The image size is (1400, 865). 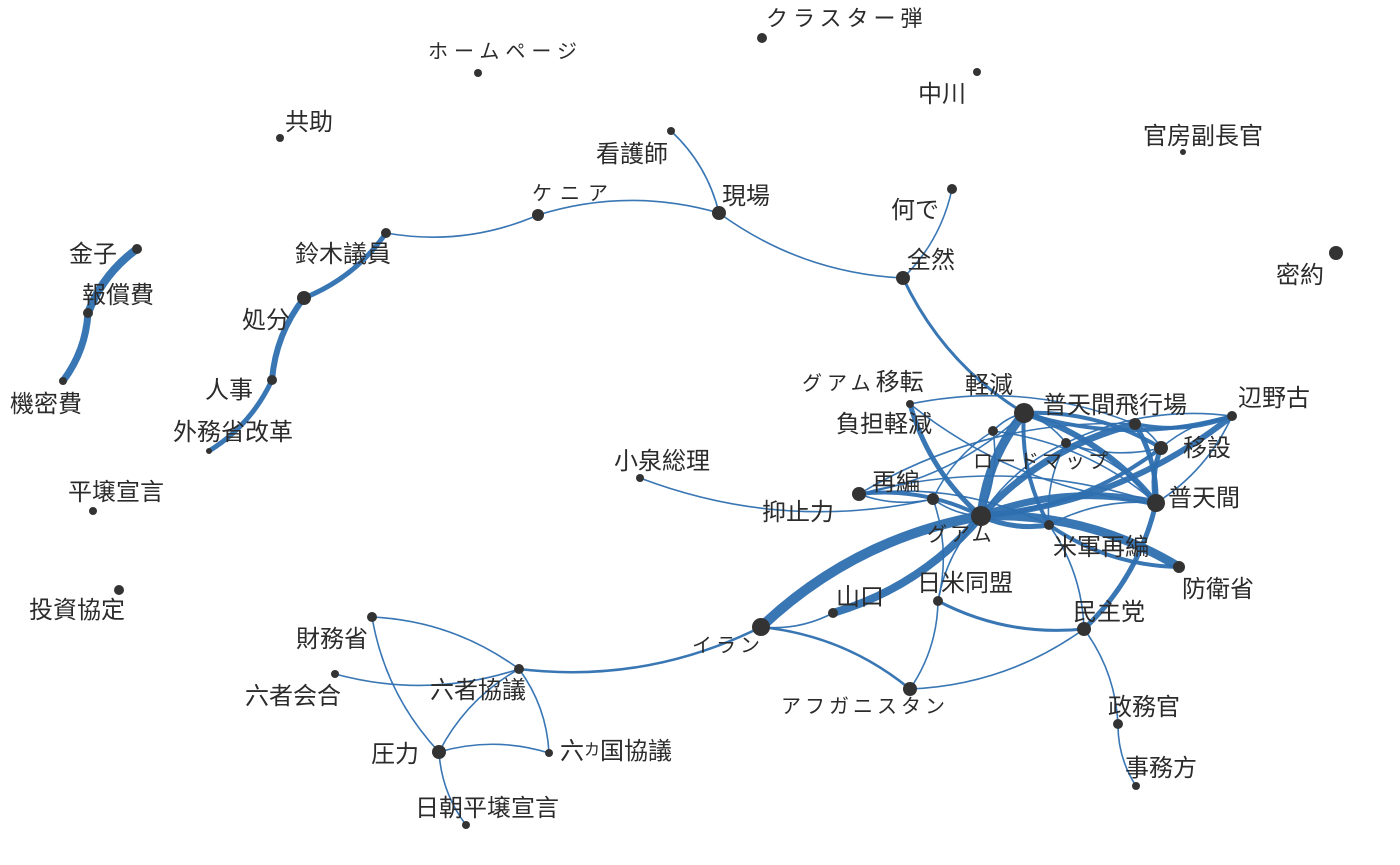 I want to click on node-guam_iten, so click(x=910, y=404).